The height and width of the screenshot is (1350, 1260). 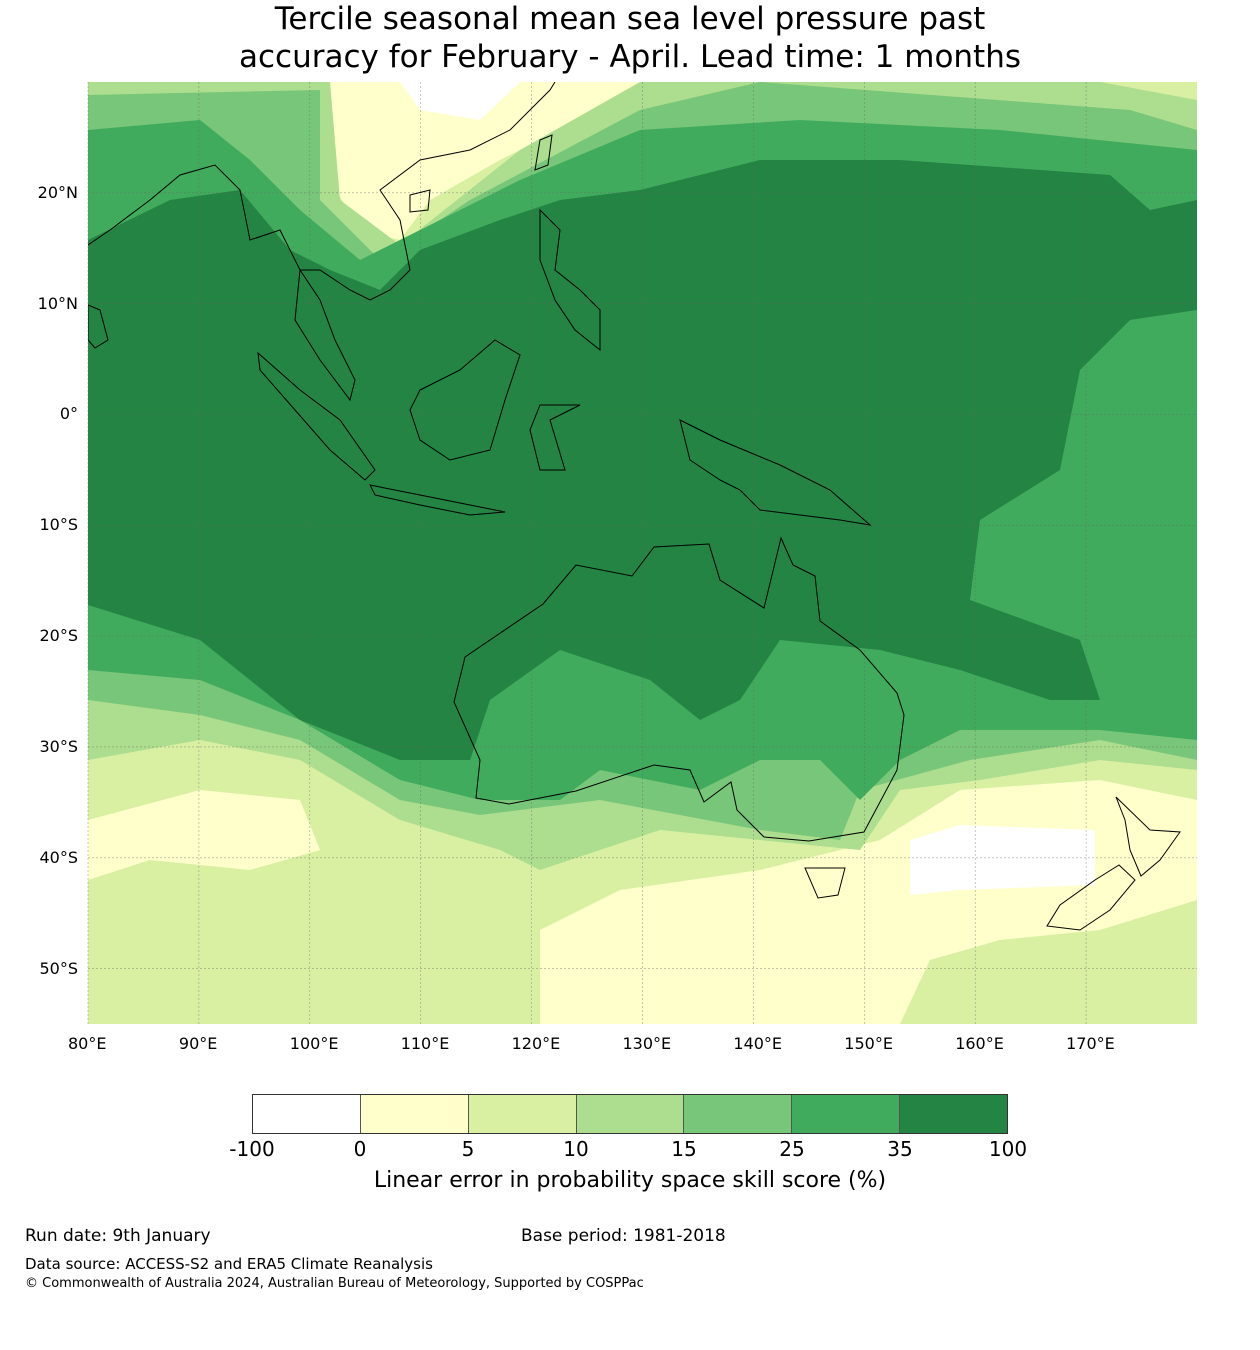 I want to click on colorbar-tick-label: 100, so click(x=1008, y=1149).